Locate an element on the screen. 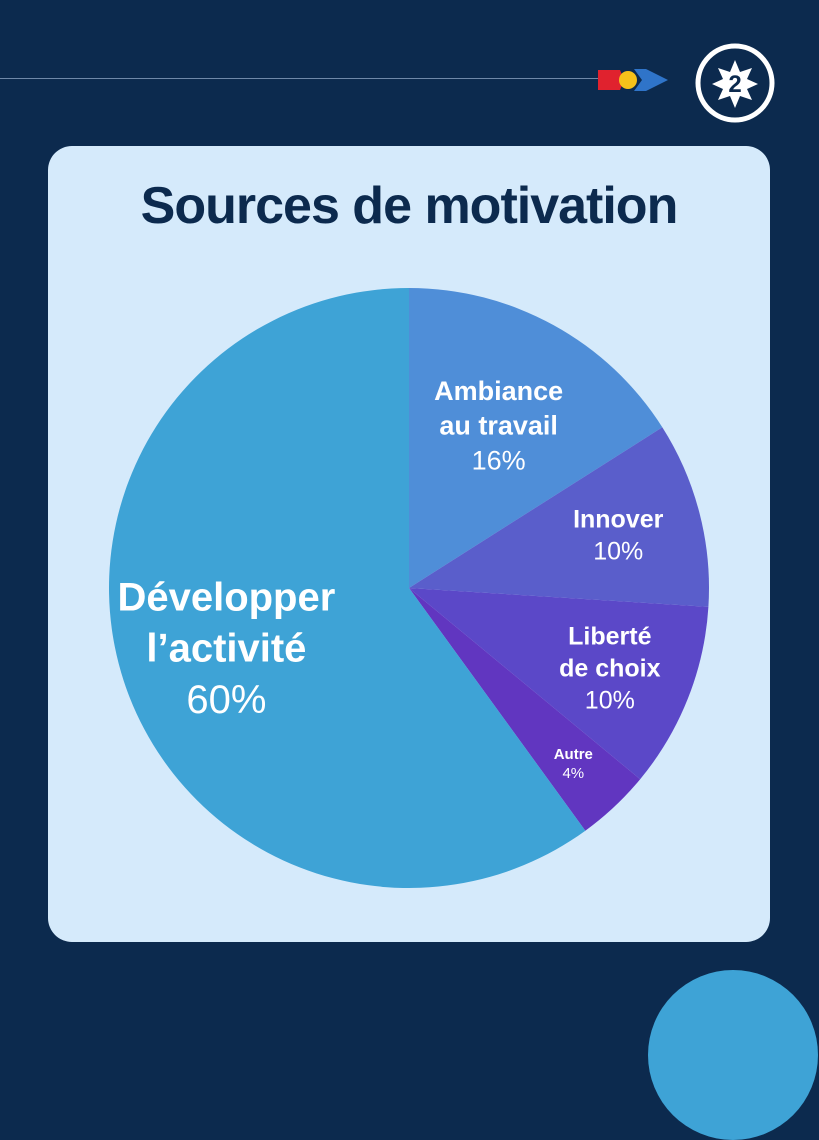 This screenshot has height=1140, width=819. slice-label-5-line-2: l’activité is located at coordinates (226, 649).